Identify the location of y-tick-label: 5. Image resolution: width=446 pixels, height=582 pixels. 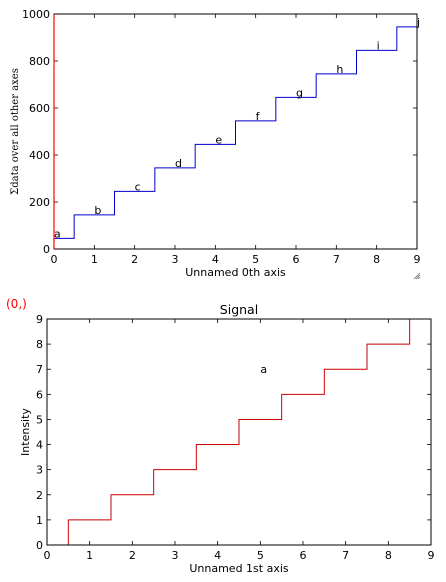
(39, 419).